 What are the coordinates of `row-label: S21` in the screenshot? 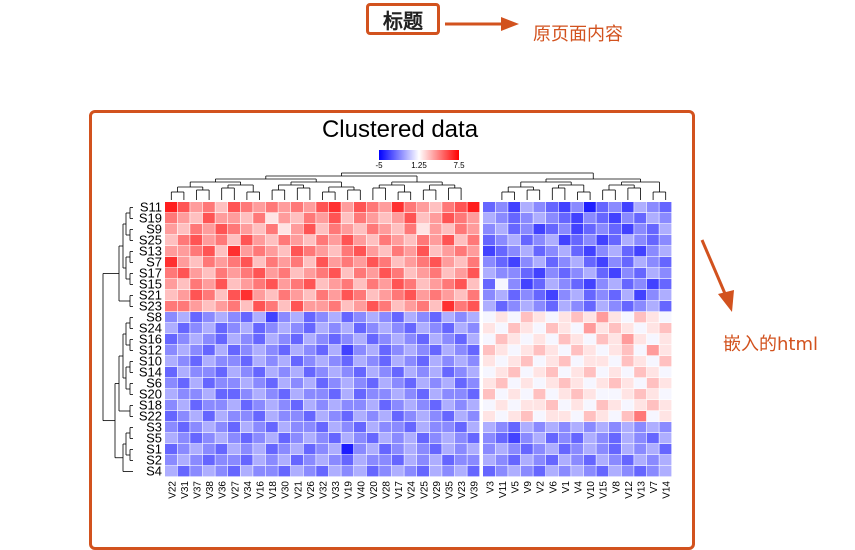 It's located at (150, 295).